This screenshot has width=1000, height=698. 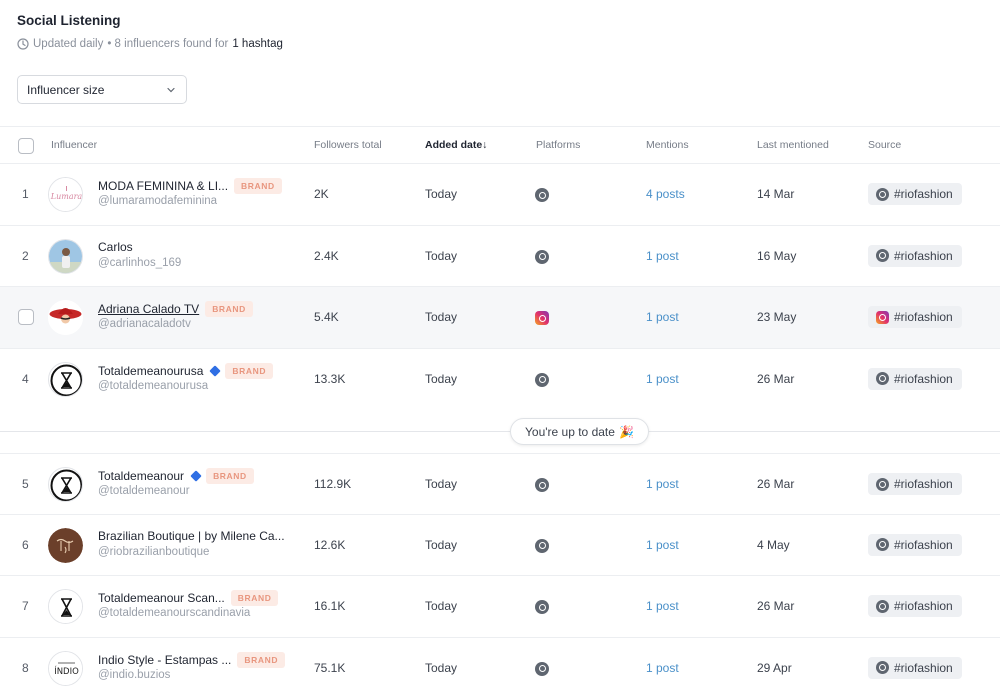 What do you see at coordinates (144, 324) in the screenshot?
I see `influencer-handle: @adrianacaladotv` at bounding box center [144, 324].